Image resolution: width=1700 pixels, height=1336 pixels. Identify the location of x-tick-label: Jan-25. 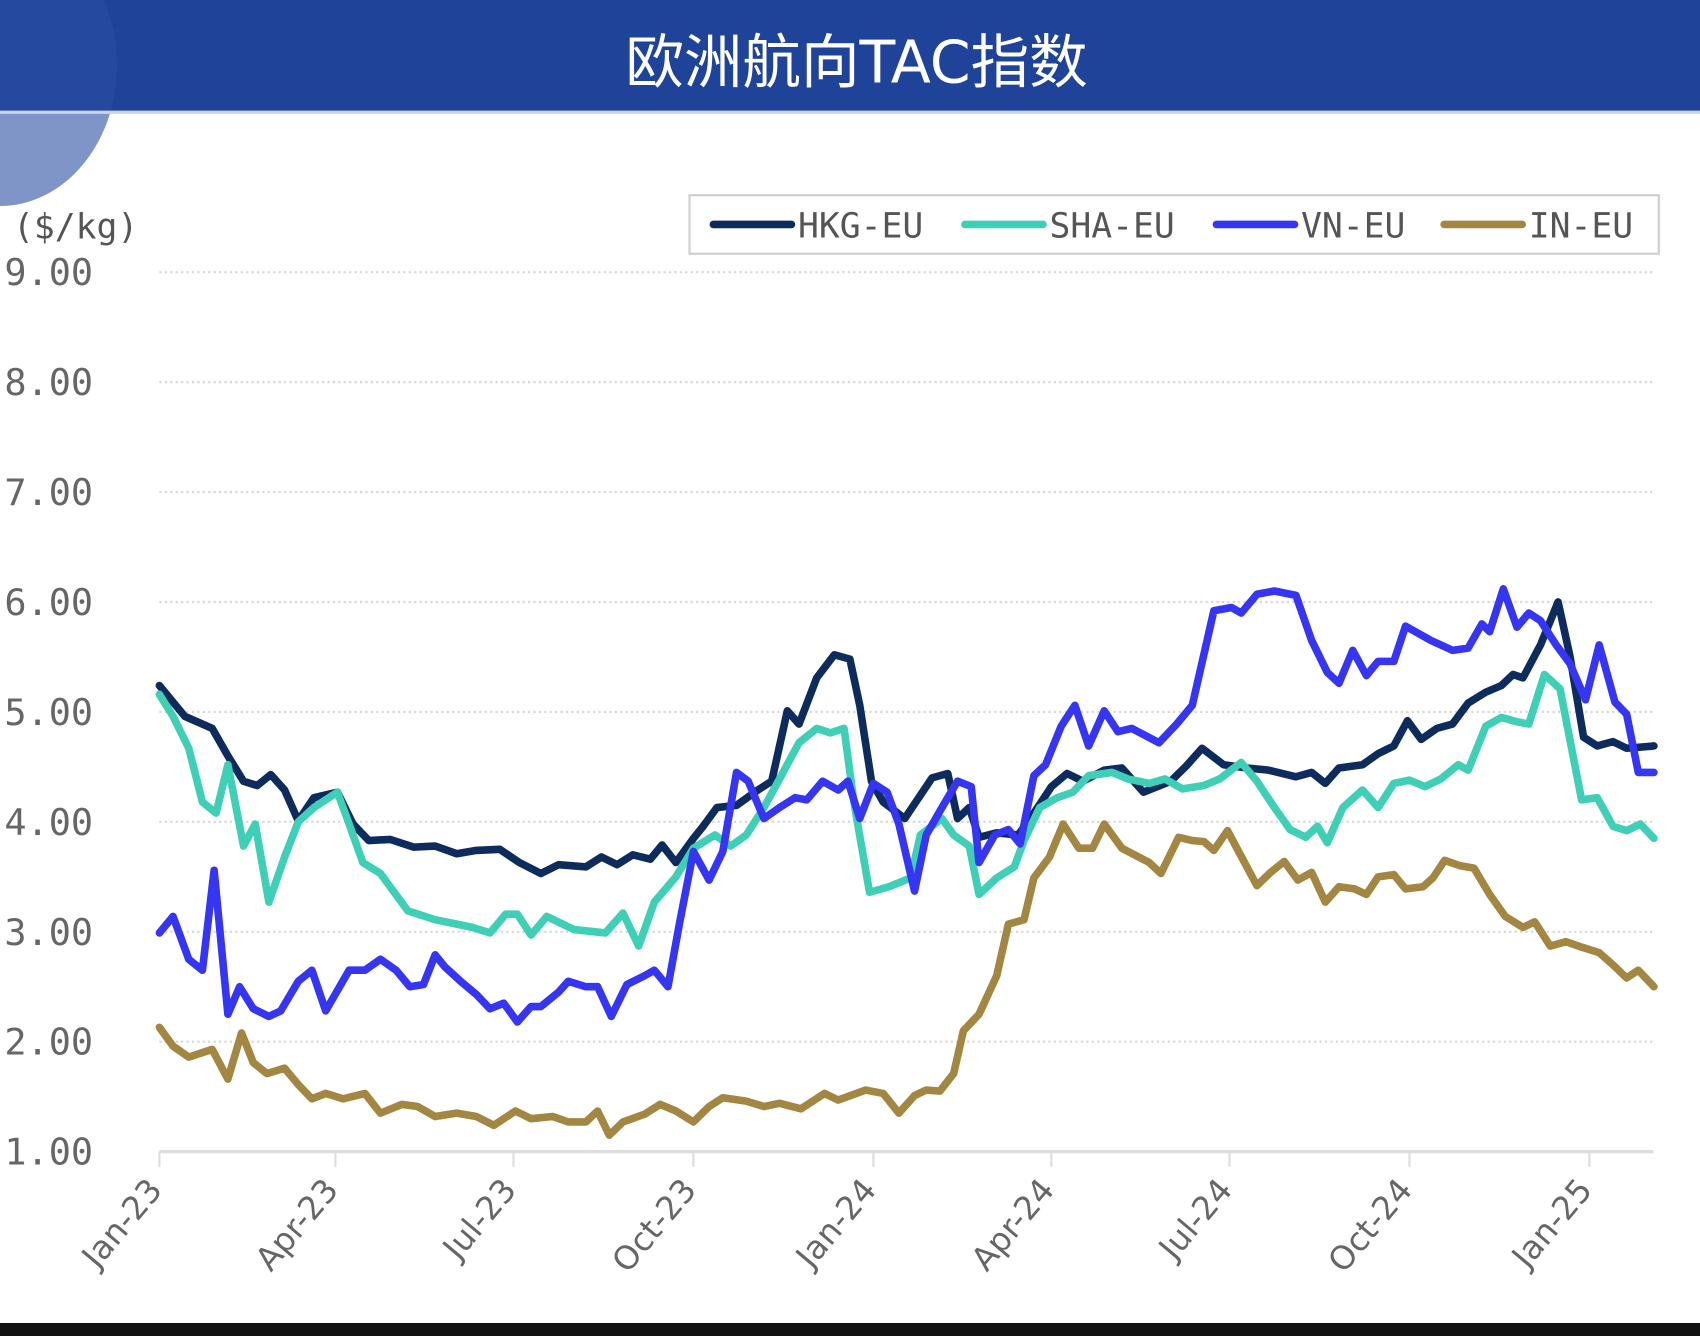
(1551, 1223).